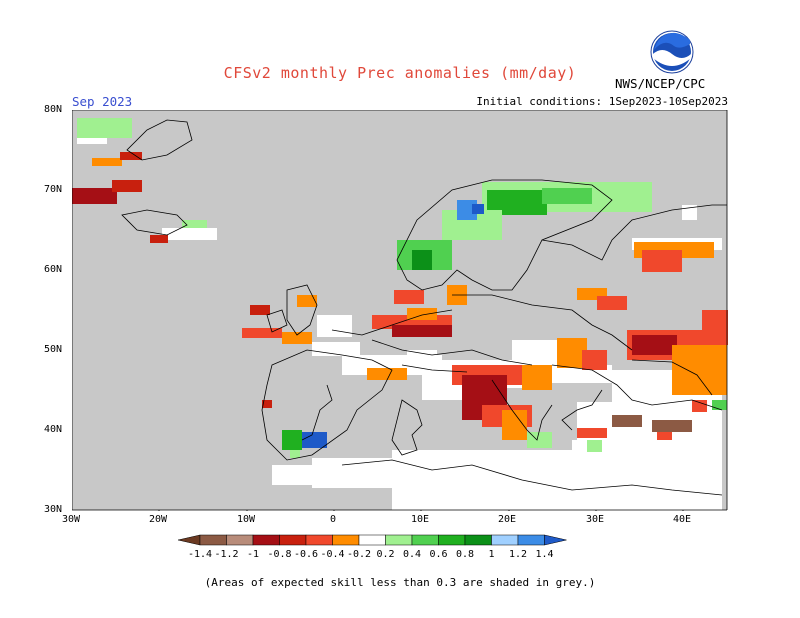 The height and width of the screenshot is (618, 800). What do you see at coordinates (491, 554) in the screenshot?
I see `colorbar-tick-label: 1` at bounding box center [491, 554].